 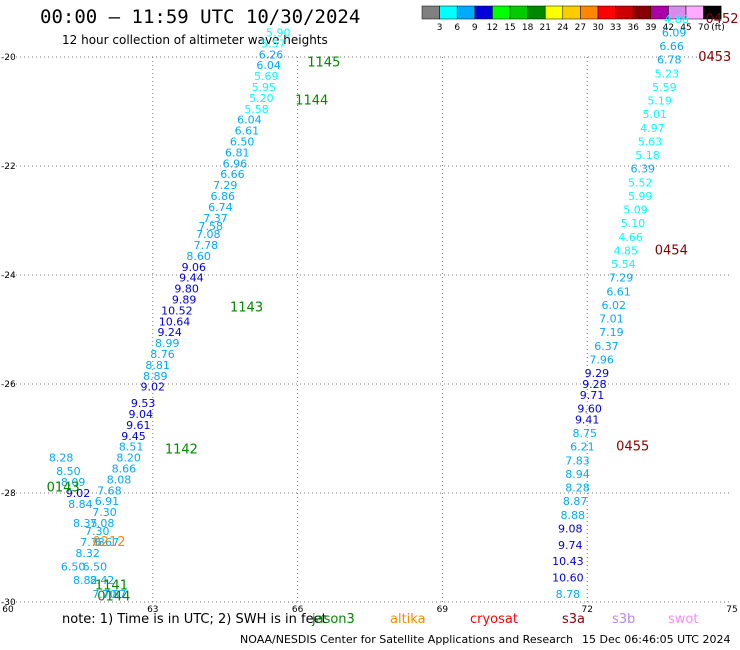 What do you see at coordinates (633, 28) in the screenshot?
I see `legend-tick-label: 36` at bounding box center [633, 28].